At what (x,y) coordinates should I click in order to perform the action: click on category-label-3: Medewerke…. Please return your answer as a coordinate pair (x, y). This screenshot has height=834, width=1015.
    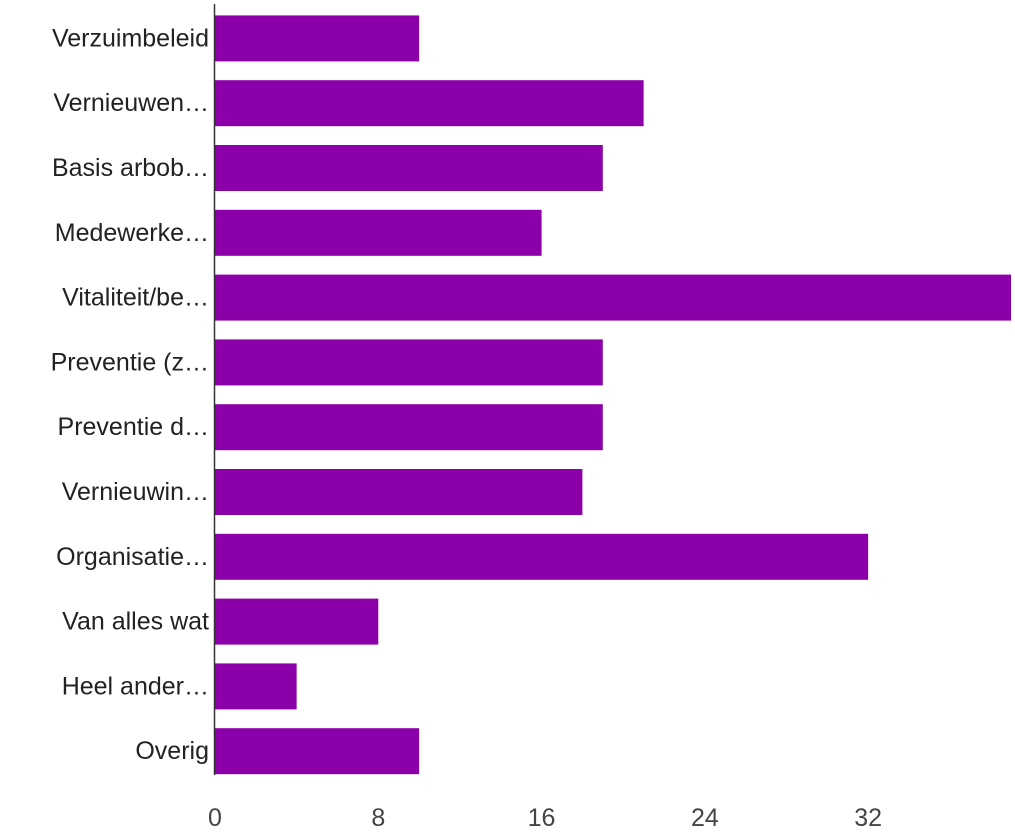
    Looking at the image, I should click on (132, 233).